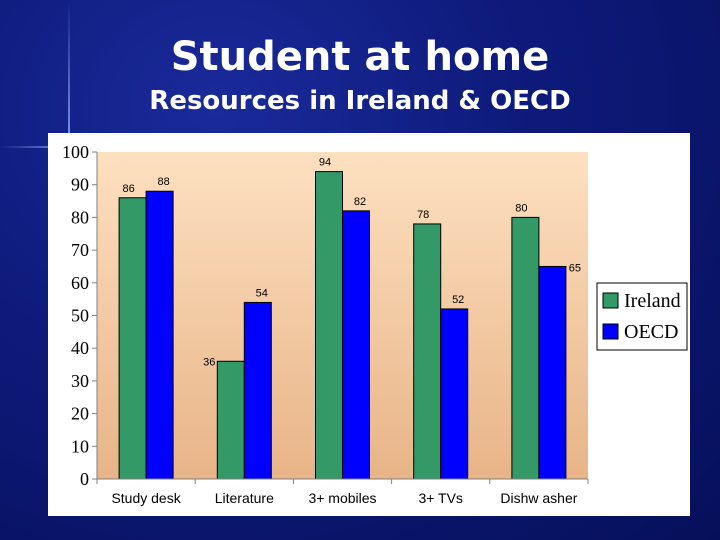 This screenshot has height=540, width=720. What do you see at coordinates (458, 300) in the screenshot?
I see `data-label: 52` at bounding box center [458, 300].